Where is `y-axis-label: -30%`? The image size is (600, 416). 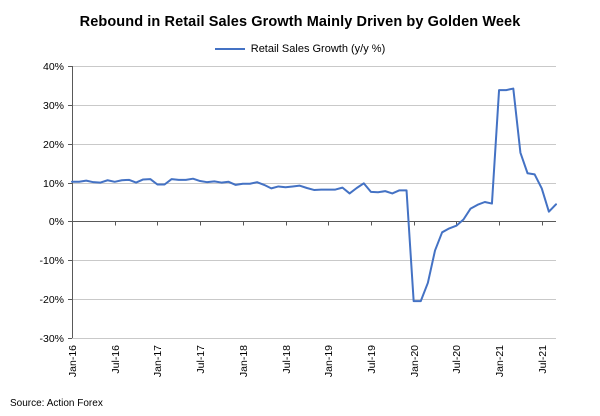 y-axis-label: -30% is located at coordinates (51, 339).